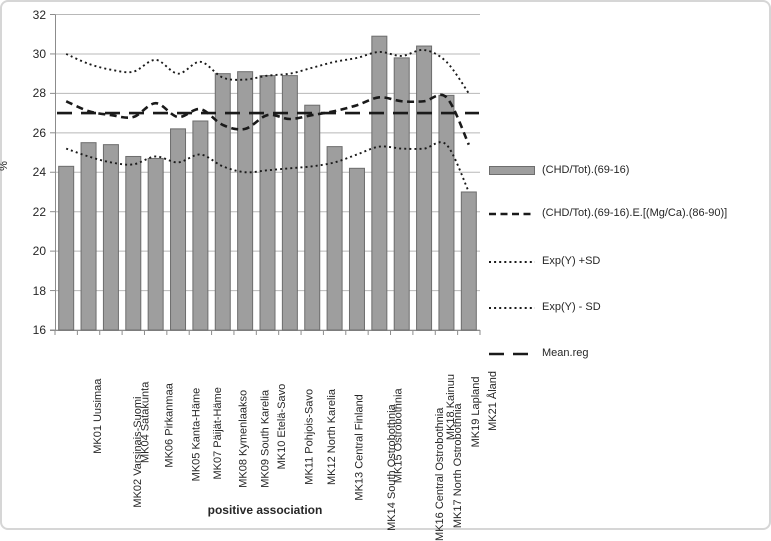 The width and height of the screenshot is (771, 541). I want to click on legend-label: Mean.reg, so click(565, 353).